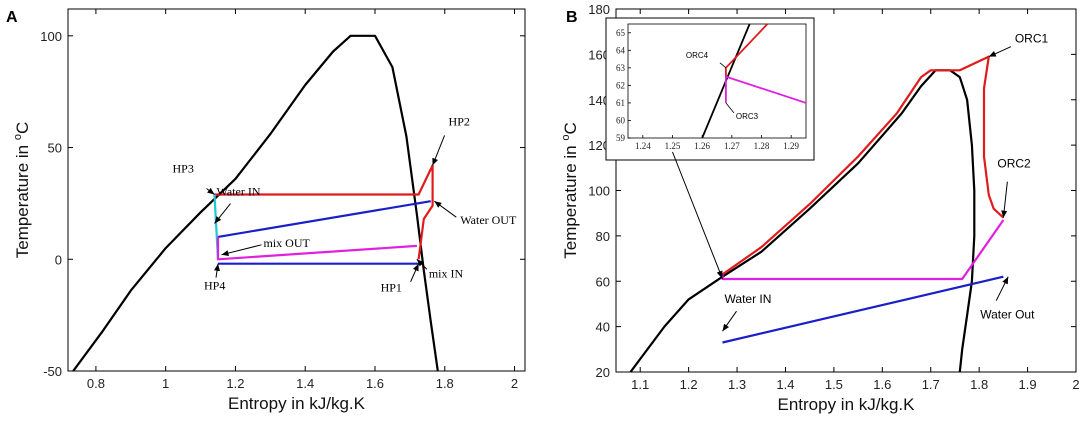 Image resolution: width=1084 pixels, height=423 pixels. What do you see at coordinates (673, 146) in the screenshot?
I see `inset-xtick-label: 1.25` at bounding box center [673, 146].